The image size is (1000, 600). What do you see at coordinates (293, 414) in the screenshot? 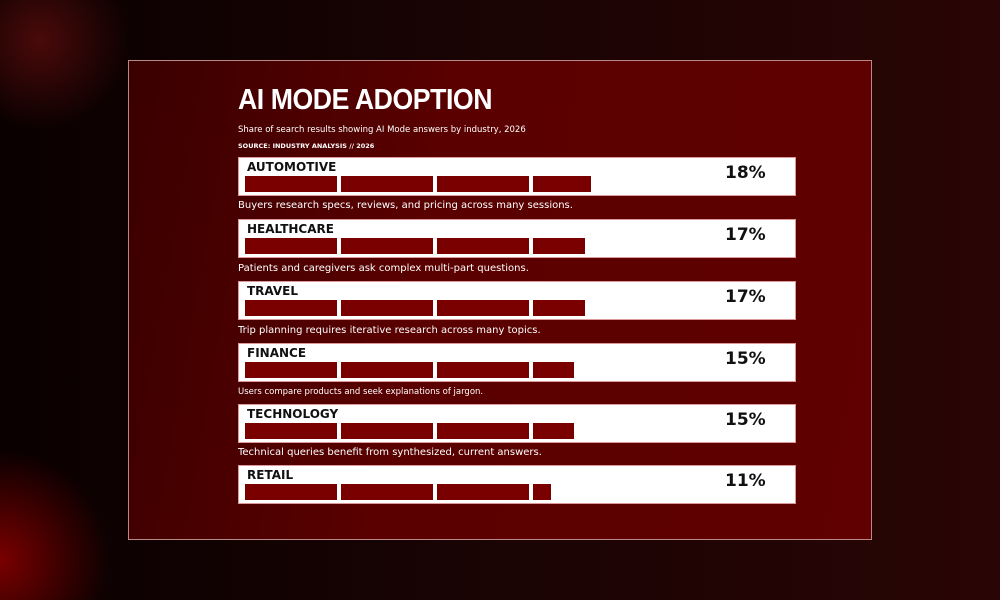
I see `category-label: TECHNOLOGY` at bounding box center [293, 414].